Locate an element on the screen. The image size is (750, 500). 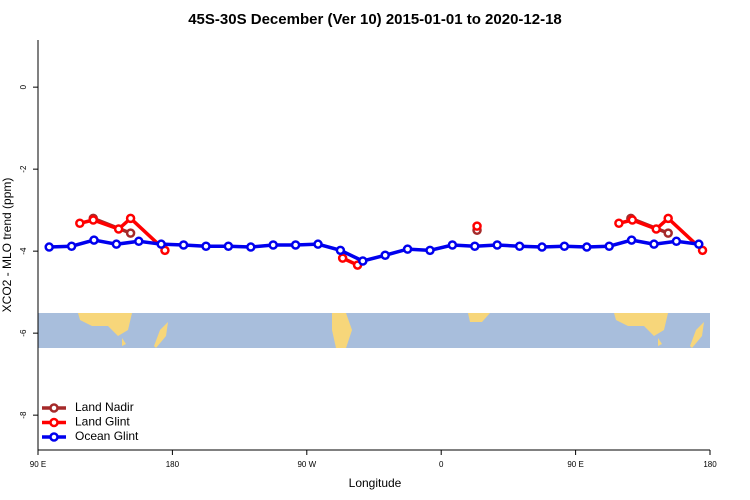
x-tick-label: 90 W is located at coordinates (306, 464).